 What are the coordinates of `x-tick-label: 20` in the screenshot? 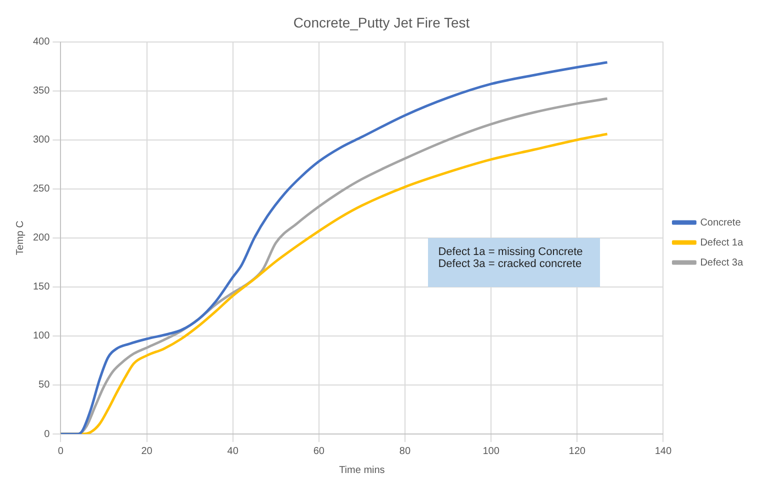 It's located at (147, 451).